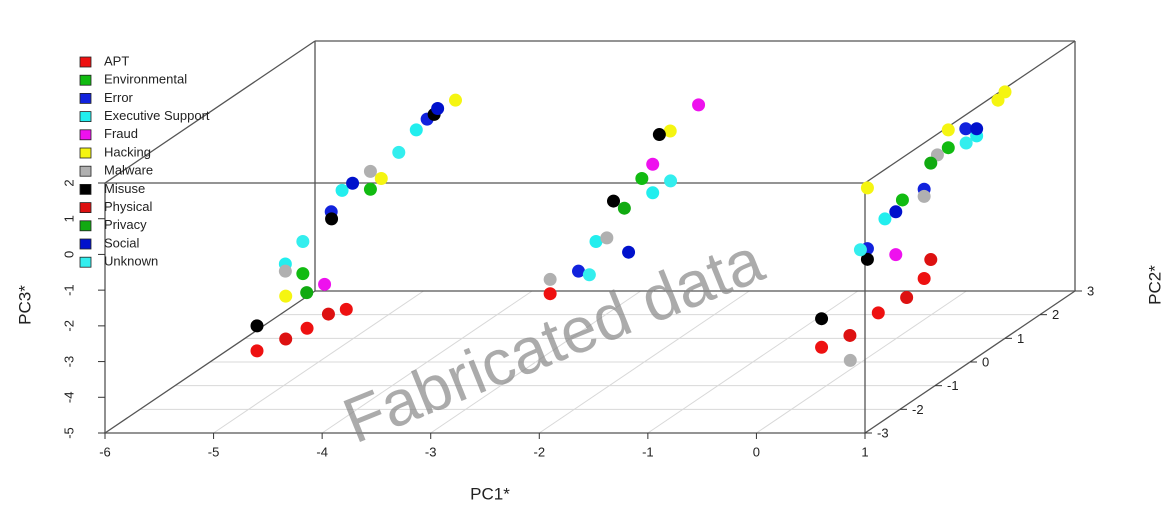  What do you see at coordinates (68, 218) in the screenshot?
I see `z-tick-label: 1` at bounding box center [68, 218].